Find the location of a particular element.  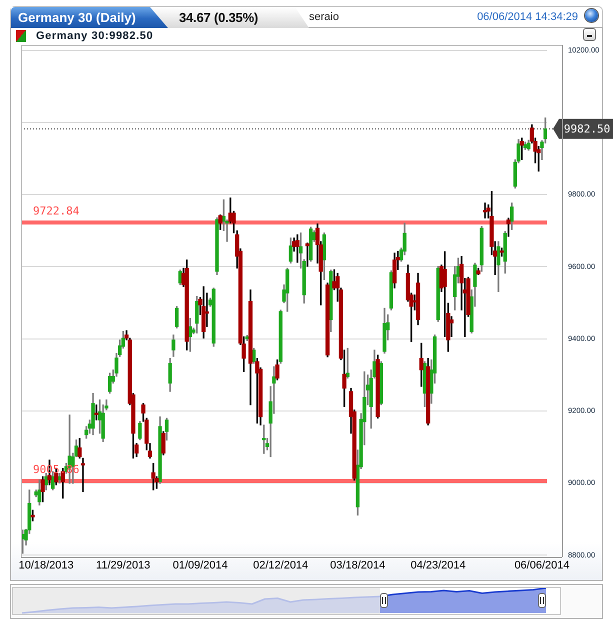

chart-title: Germany 30 (Daily) is located at coordinates (77, 18).